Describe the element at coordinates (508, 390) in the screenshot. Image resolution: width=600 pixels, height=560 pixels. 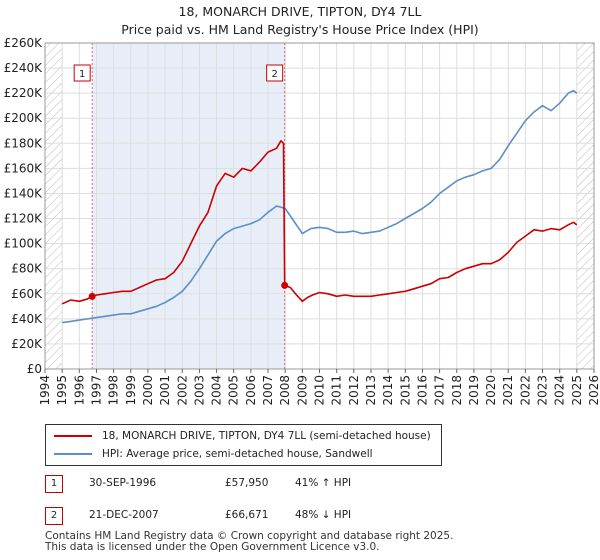
I see `x-tick-label: 2021` at that location.